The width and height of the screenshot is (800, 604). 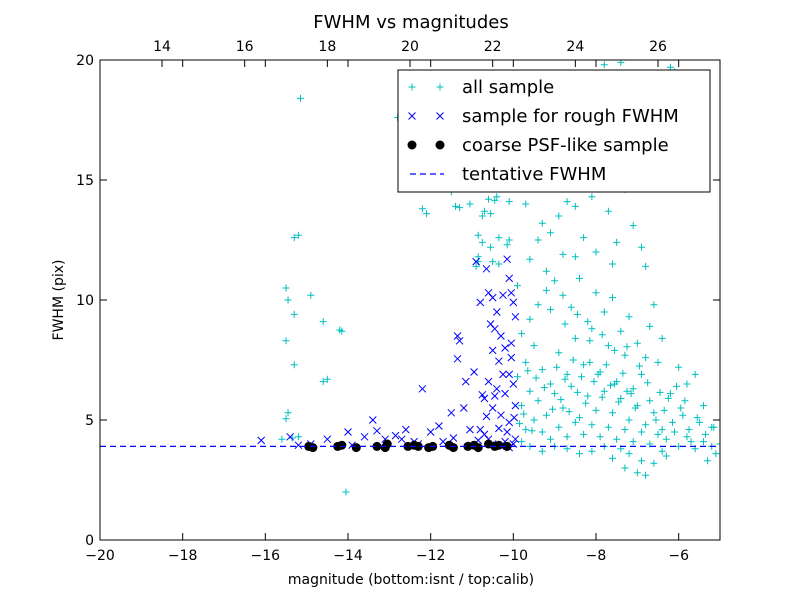 What do you see at coordinates (100, 556) in the screenshot?
I see `x-tick-label: −20` at bounding box center [100, 556].